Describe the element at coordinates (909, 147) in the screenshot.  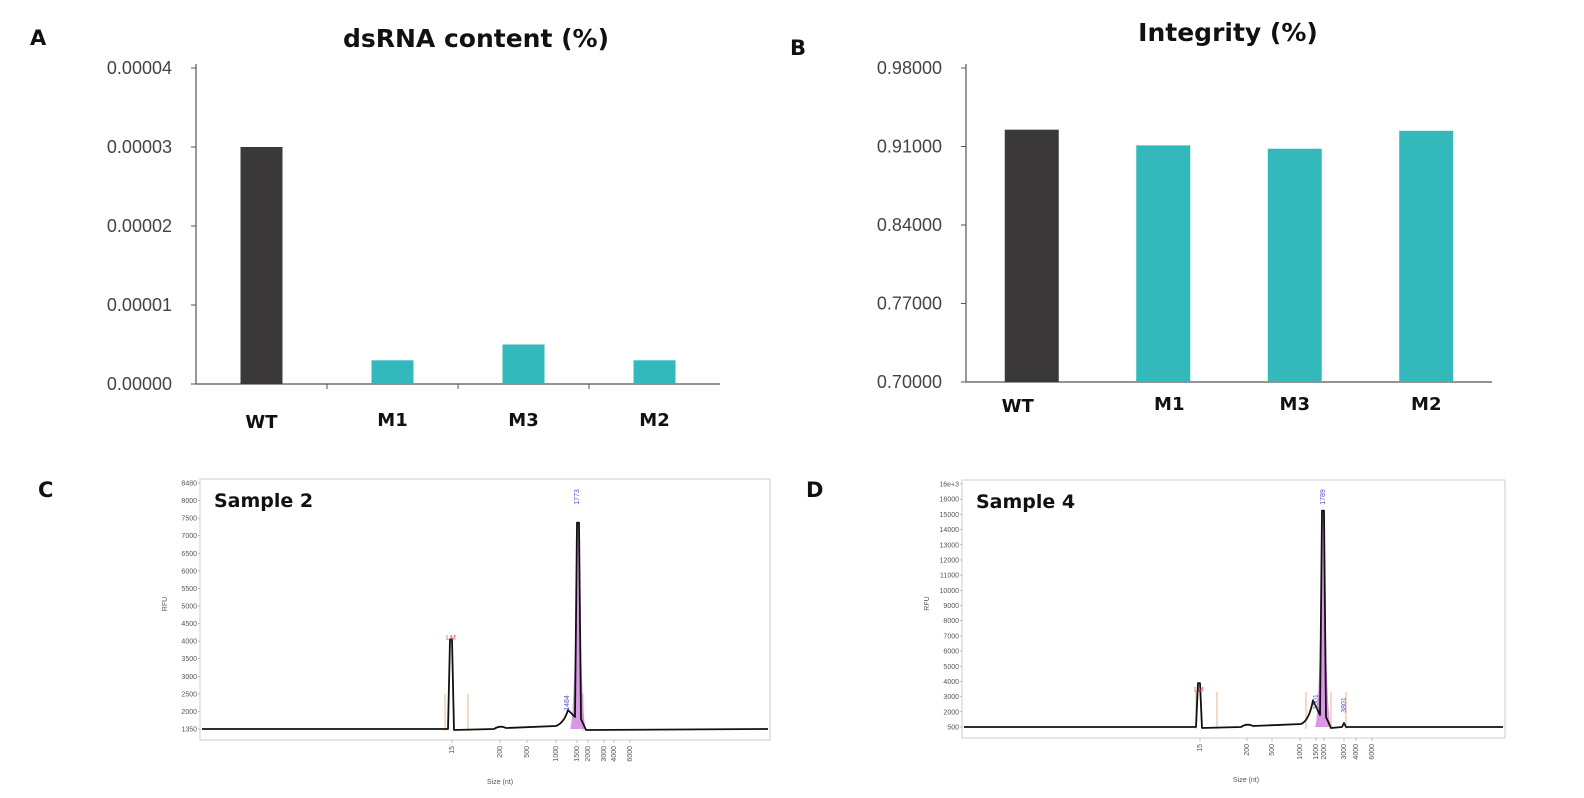
I see `y-tick-label: 0.91000` at that location.